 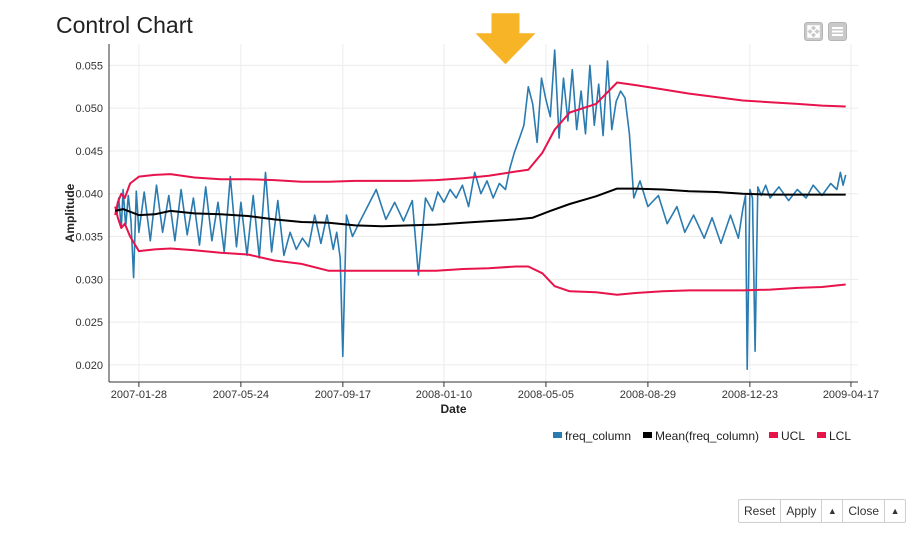 I want to click on annotation-arrow-icon, so click(x=505, y=39).